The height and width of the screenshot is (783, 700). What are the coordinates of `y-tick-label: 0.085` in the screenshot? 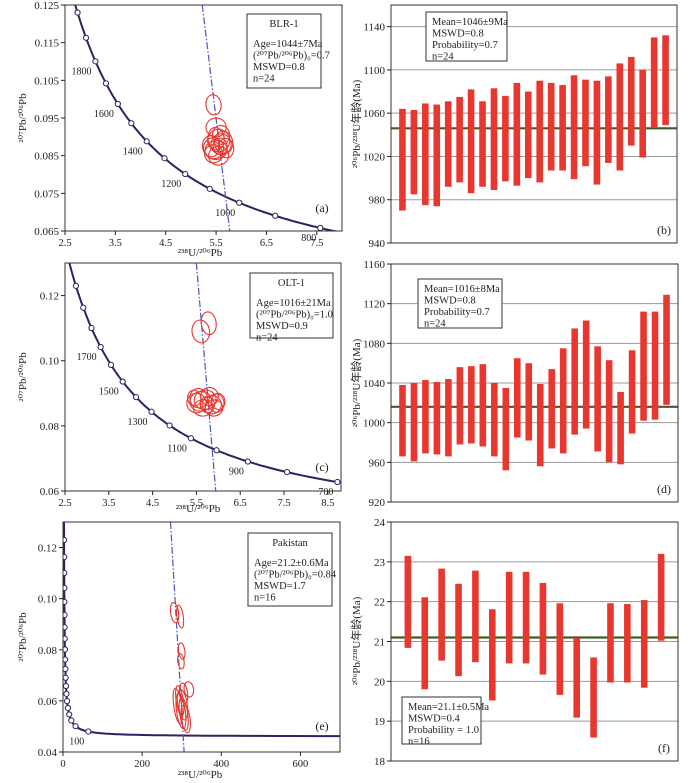 It's located at (46, 157).